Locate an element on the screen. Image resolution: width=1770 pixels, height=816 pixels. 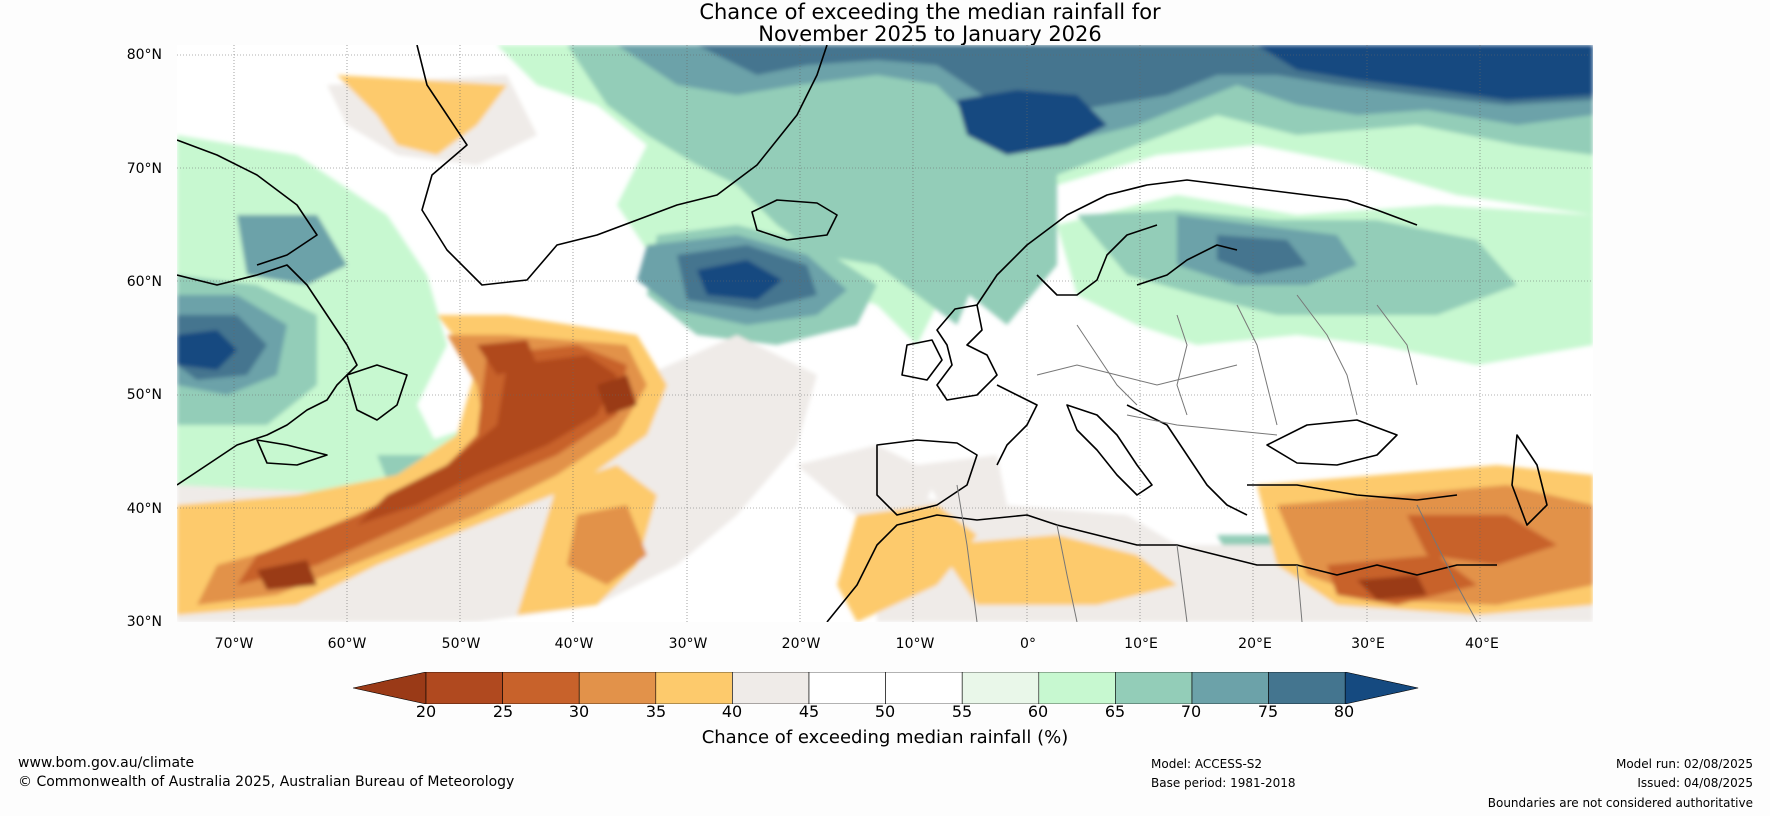
website-link: www.bom.gov.au/climate is located at coordinates (106, 763).